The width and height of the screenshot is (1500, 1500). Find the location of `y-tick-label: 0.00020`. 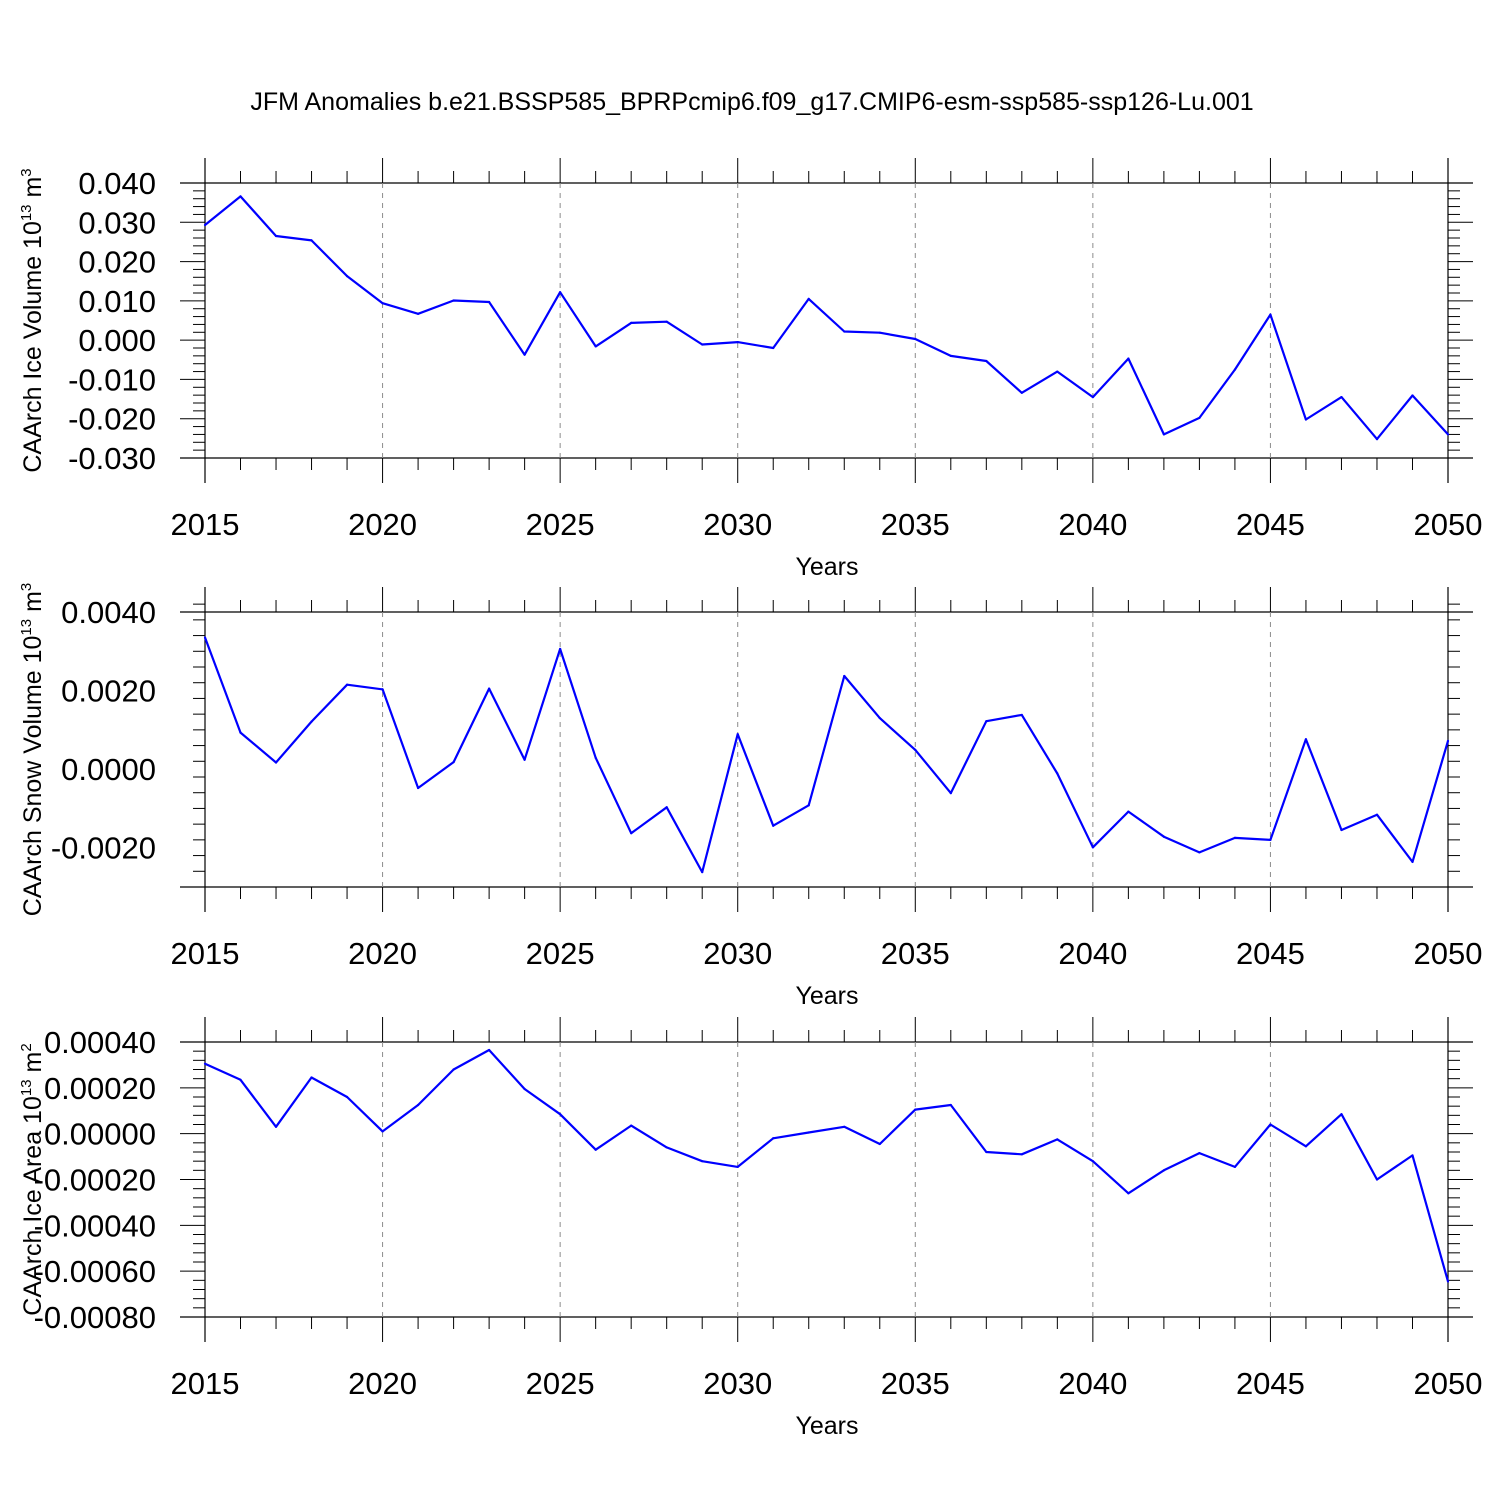

y-tick-label: 0.00020 is located at coordinates (100, 1088).